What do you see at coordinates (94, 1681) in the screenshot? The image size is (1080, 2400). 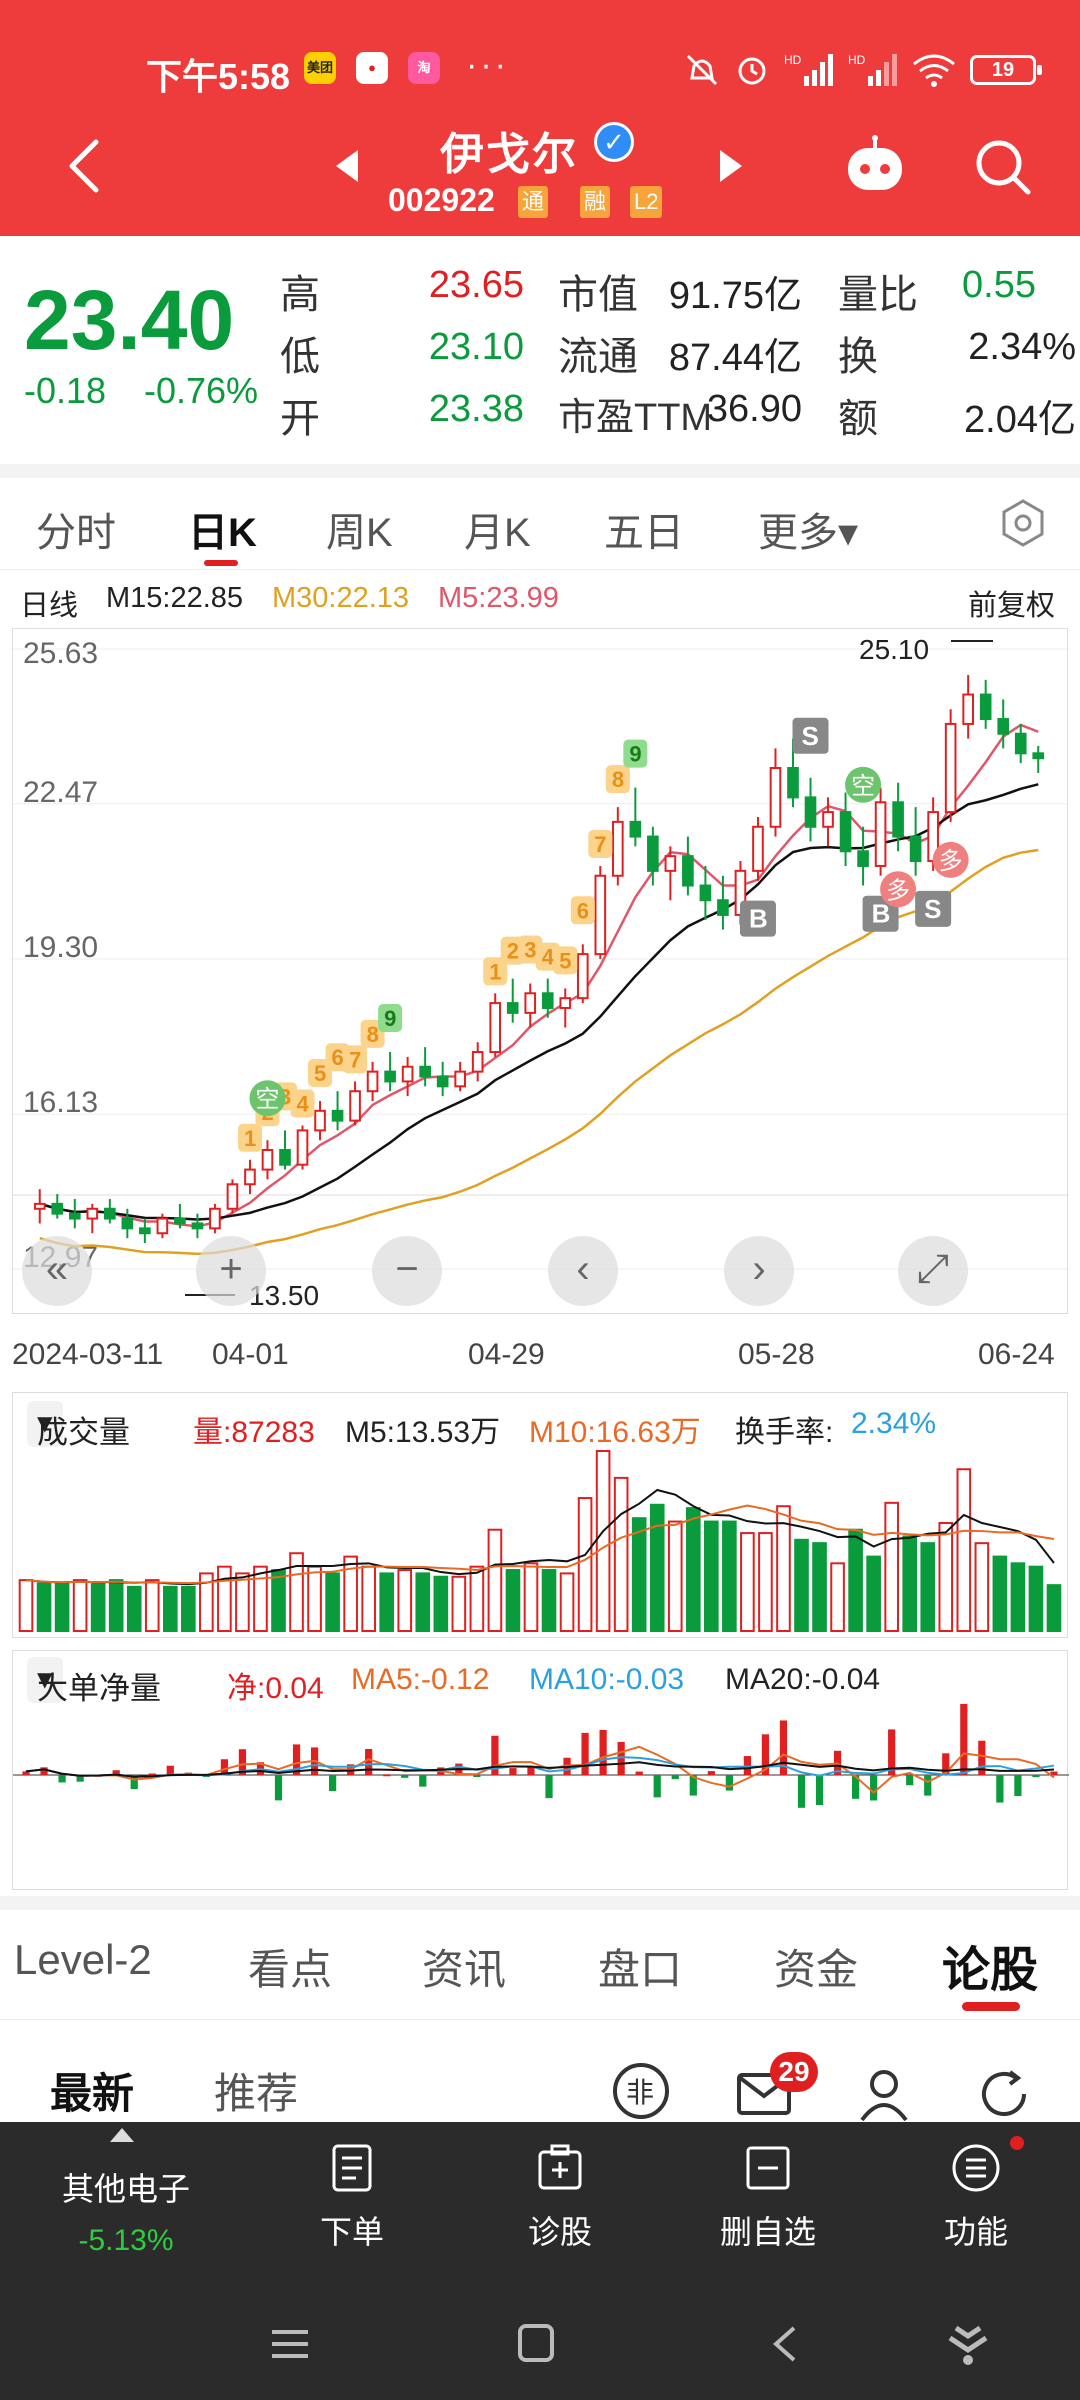 I see `flow-indicator-dropdown: 大单净量 ▾` at bounding box center [94, 1681].